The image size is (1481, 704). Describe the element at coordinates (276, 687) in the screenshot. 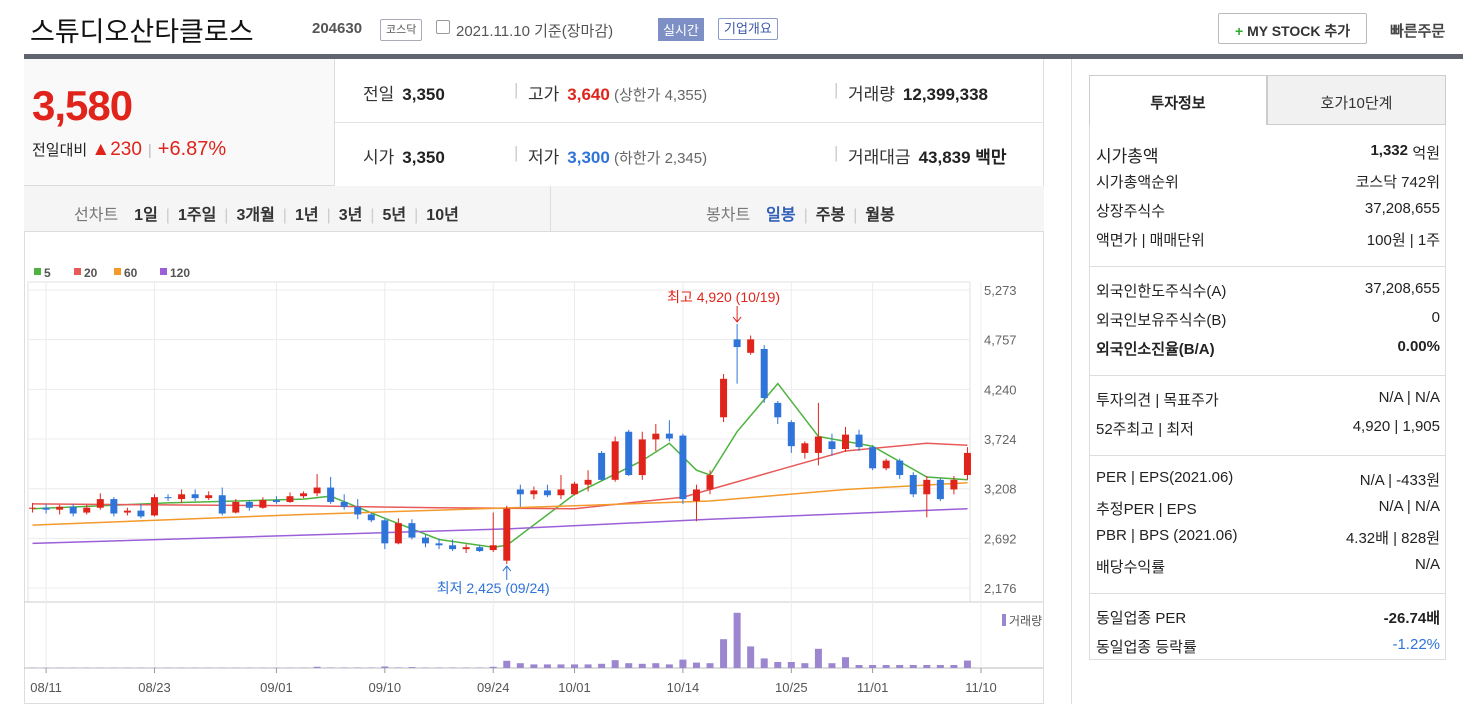

I see `x-tick-label: 09/01` at that location.